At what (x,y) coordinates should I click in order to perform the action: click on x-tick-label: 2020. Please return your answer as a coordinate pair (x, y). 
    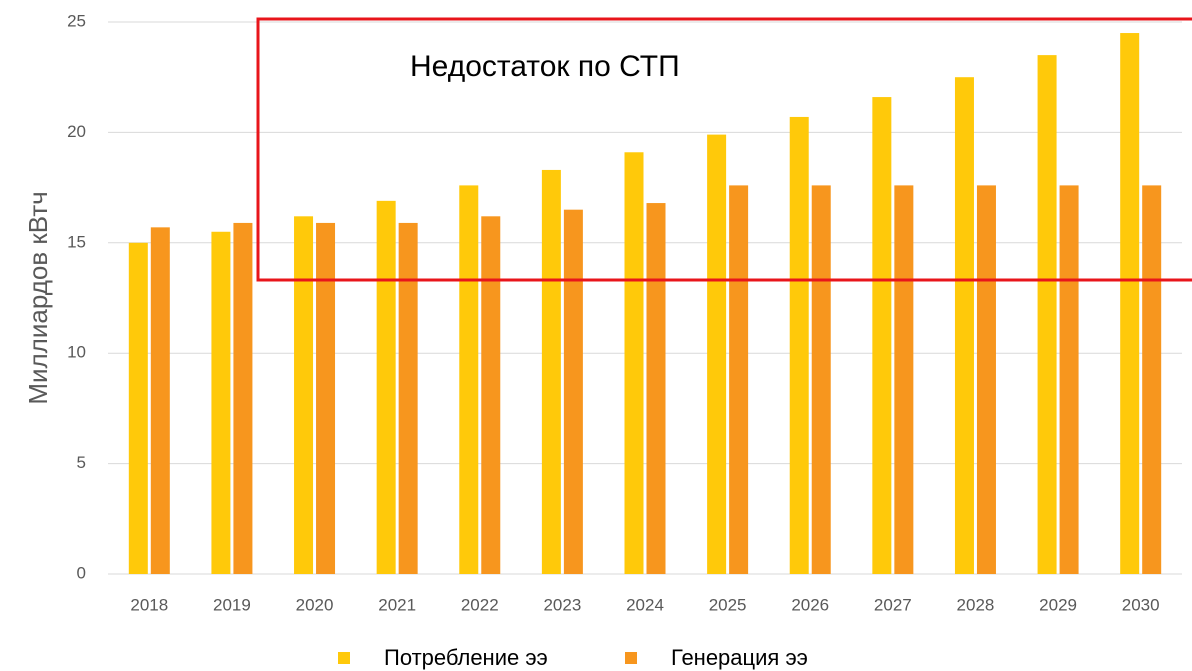
    Looking at the image, I should click on (315, 604).